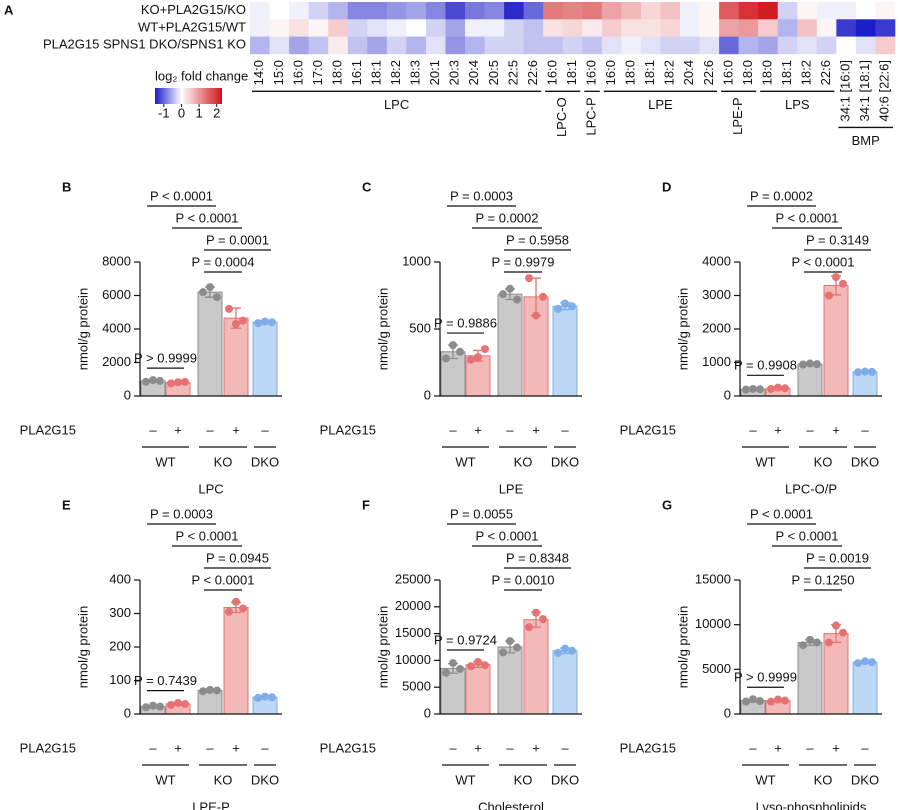  What do you see at coordinates (481, 513) in the screenshot?
I see `p-value: P = 0.0055` at bounding box center [481, 513].